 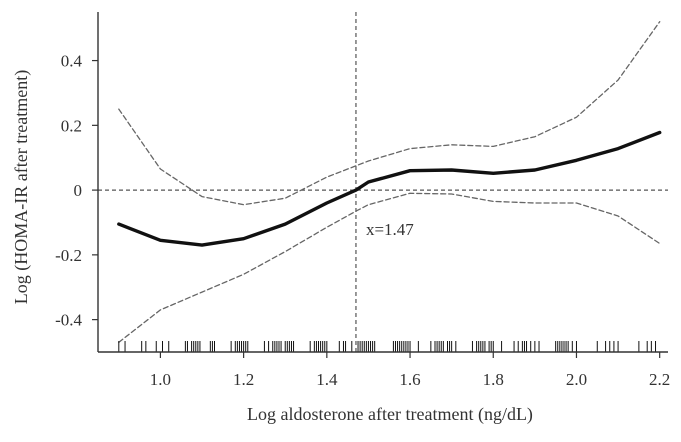 What do you see at coordinates (68, 255) in the screenshot?
I see `y-tick-label: -0.2` at bounding box center [68, 255].